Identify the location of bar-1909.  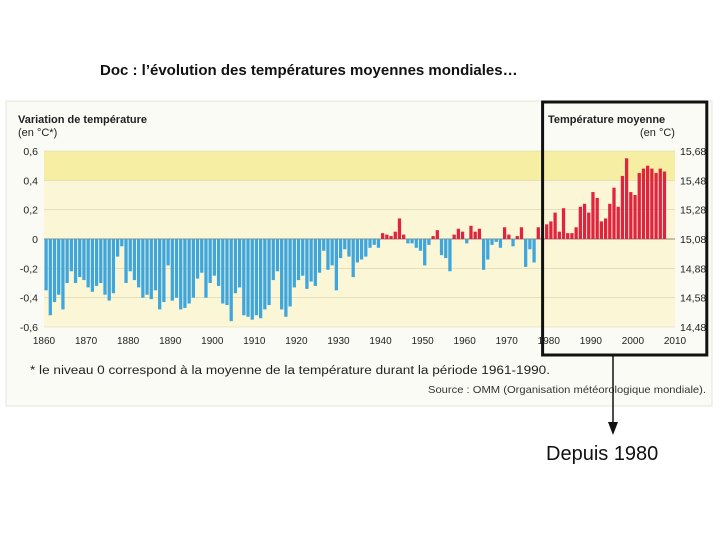
(252, 279).